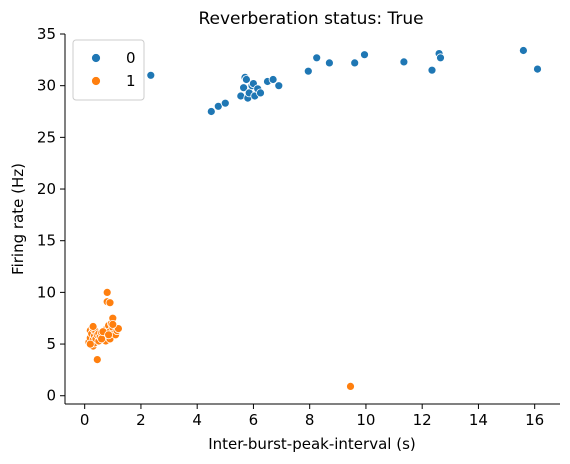 The height and width of the screenshot is (464, 570). I want to click on x-tick-label: 14, so click(478, 420).